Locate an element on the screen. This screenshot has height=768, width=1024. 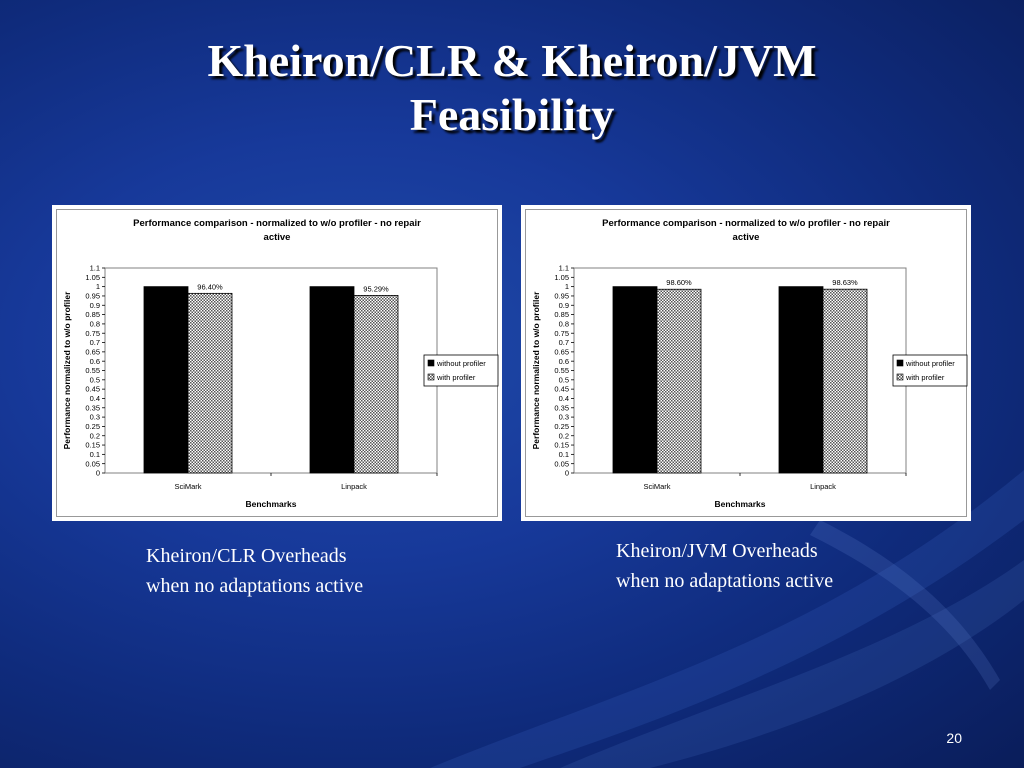
slide-title-line-1: Kheiron/CLR & Kheiron/JVM is located at coordinates (512, 60).